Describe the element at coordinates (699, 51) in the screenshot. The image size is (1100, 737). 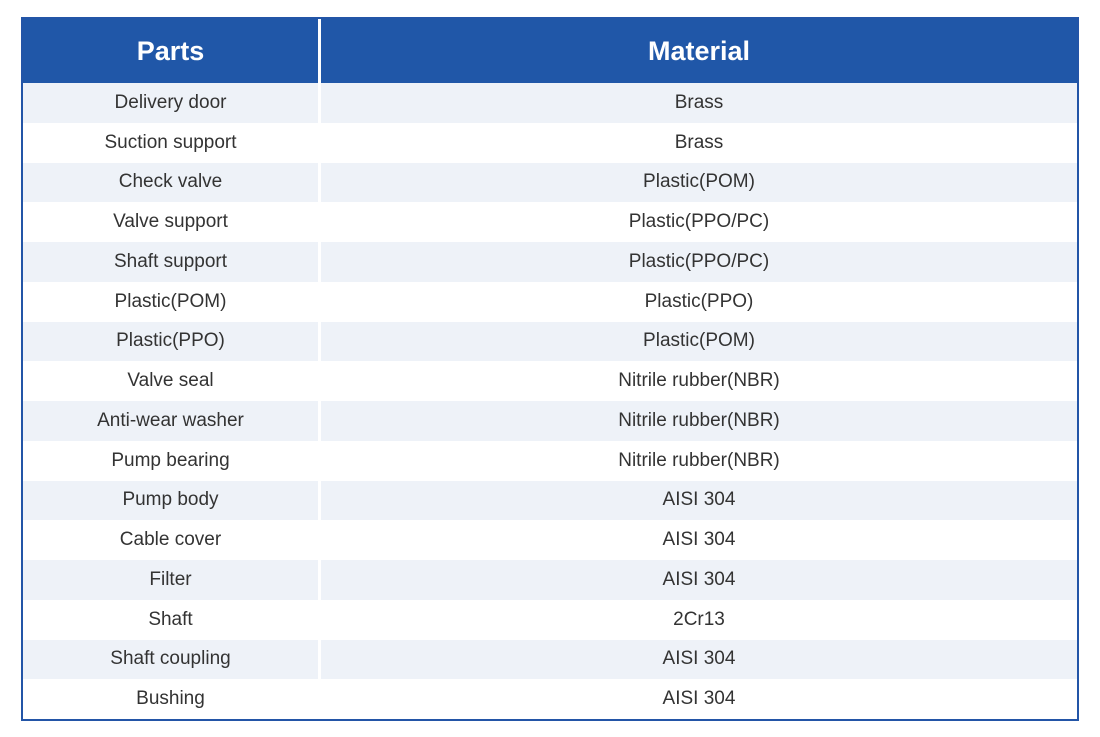
I see `column-header-material: Material` at that location.